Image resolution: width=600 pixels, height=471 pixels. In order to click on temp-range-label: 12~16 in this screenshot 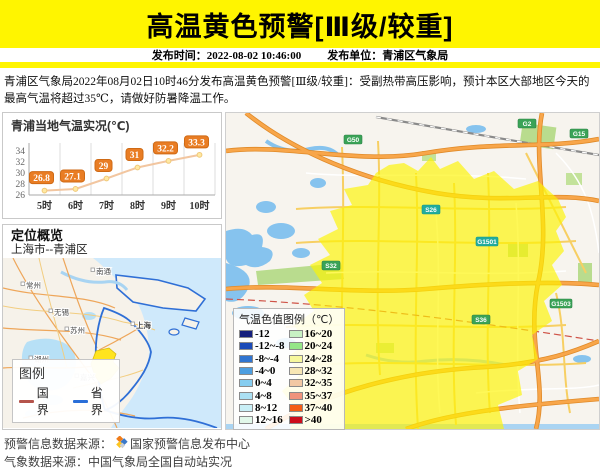, I will do `click(269, 420)`.